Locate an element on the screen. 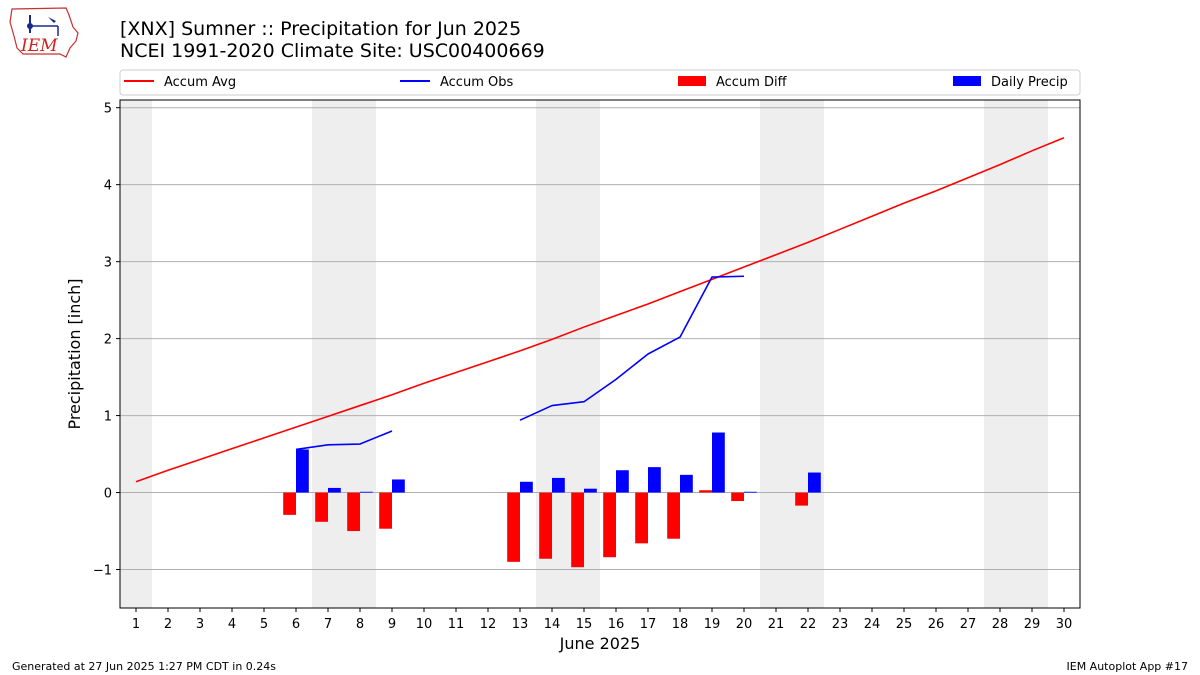 The height and width of the screenshot is (675, 1200). x-tick-label-3: 3 is located at coordinates (200, 624).